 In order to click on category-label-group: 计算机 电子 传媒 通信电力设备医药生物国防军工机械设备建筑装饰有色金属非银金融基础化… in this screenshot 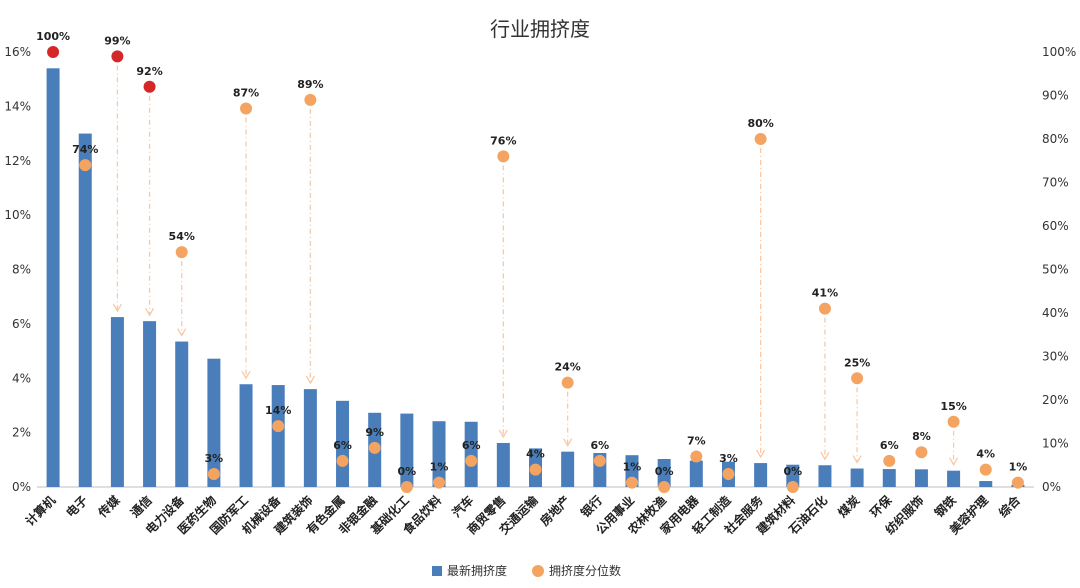, I will do `click(523, 515)`.